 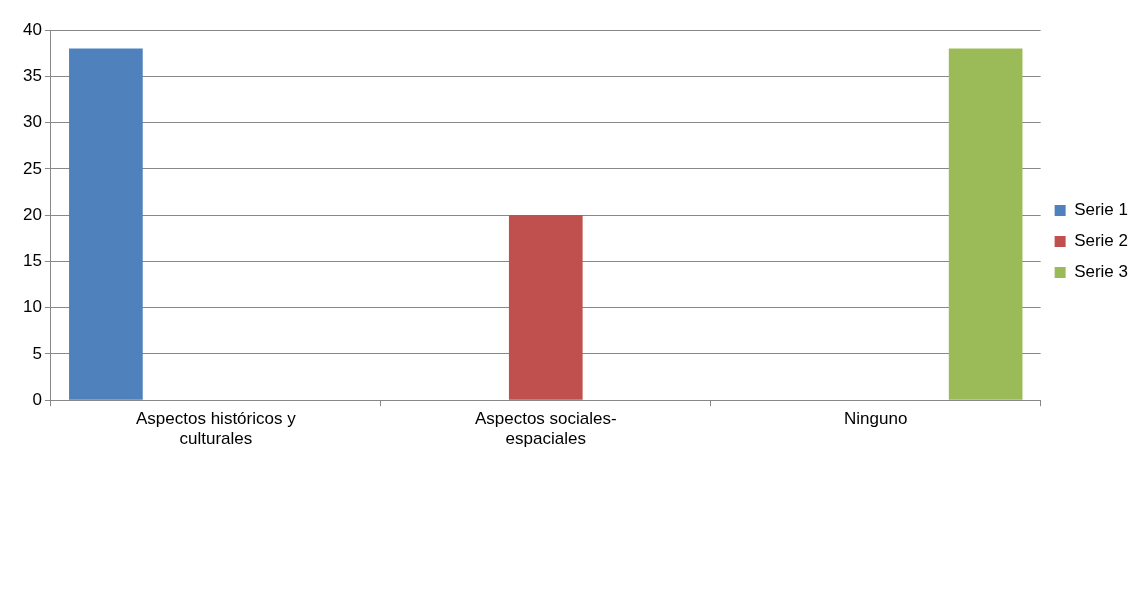 What do you see at coordinates (545, 429) in the screenshot?
I see `x-tick-label: Aspectos sociales-espaciales` at bounding box center [545, 429].